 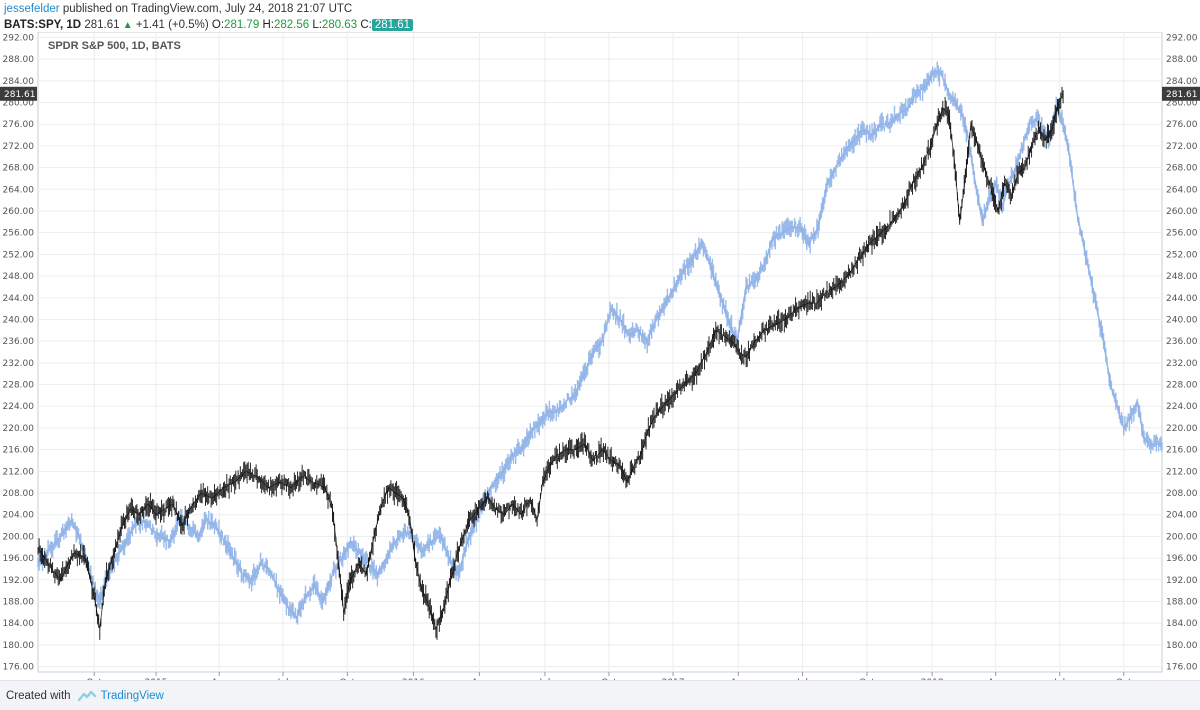 What do you see at coordinates (19, 277) in the screenshot?
I see `y-tick-label-left: 248.00` at bounding box center [19, 277].